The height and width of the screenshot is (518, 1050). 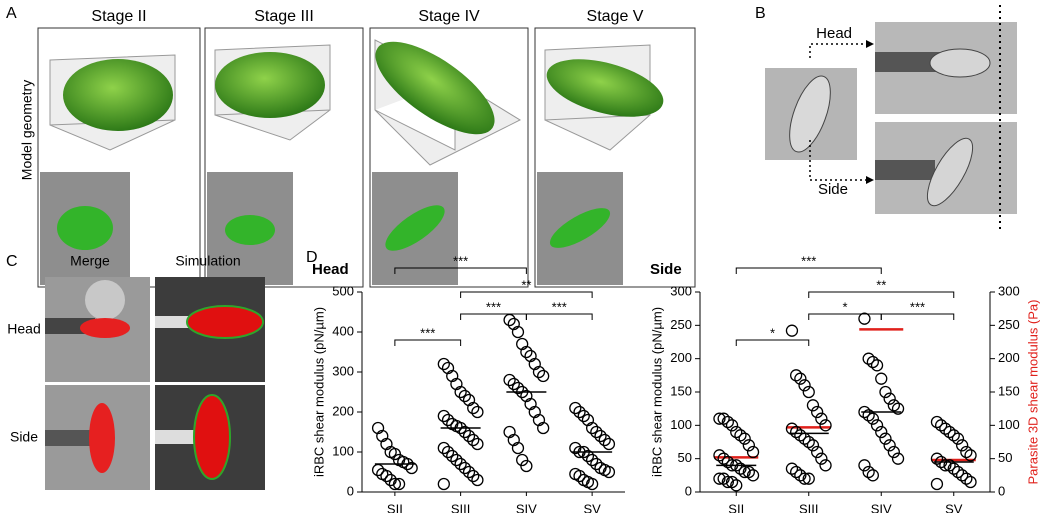 What do you see at coordinates (1009, 357) in the screenshot?
I see `y2-tick-label: 200` at bounding box center [1009, 357].